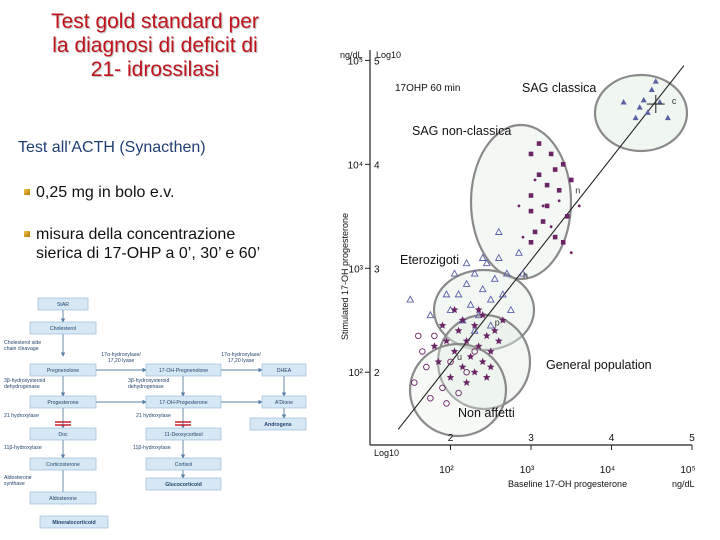 The image size is (720, 540). I want to click on node-dhea-box, so click(284, 370).